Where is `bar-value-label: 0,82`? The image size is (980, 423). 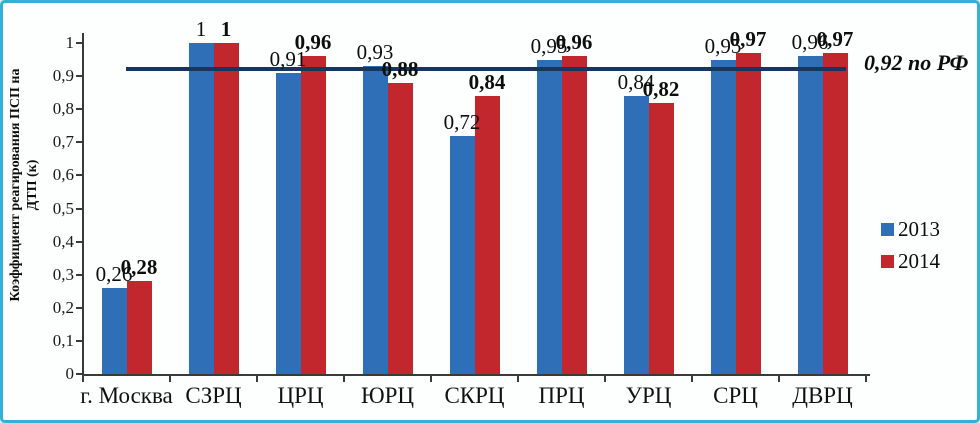 bar-value-label: 0,82 is located at coordinates (661, 88).